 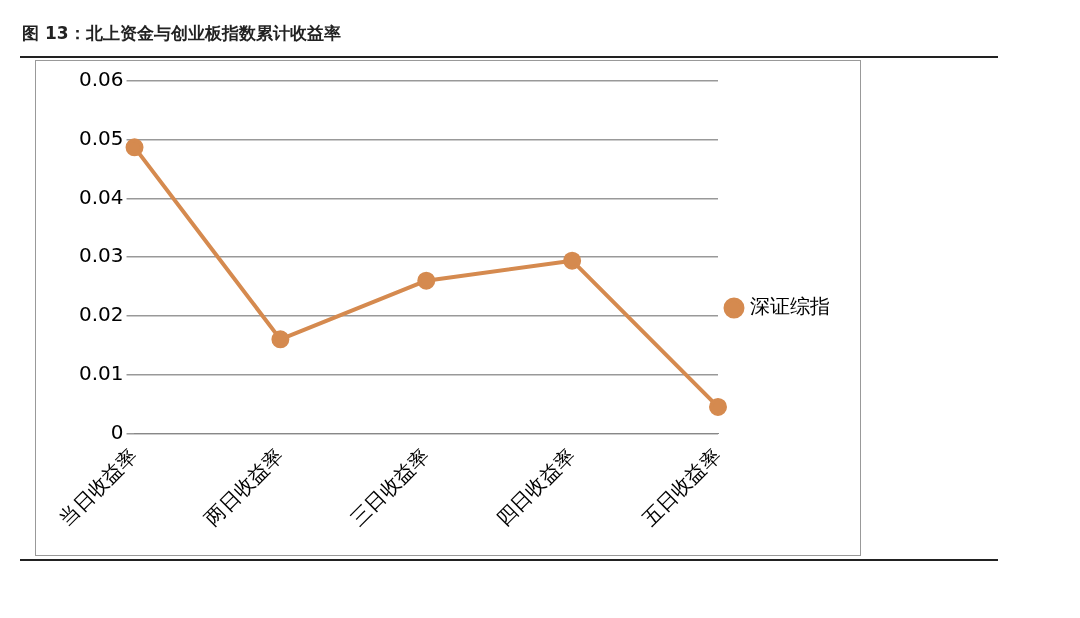 I want to click on x-tick-label: 两日收益率, so click(x=243, y=487).